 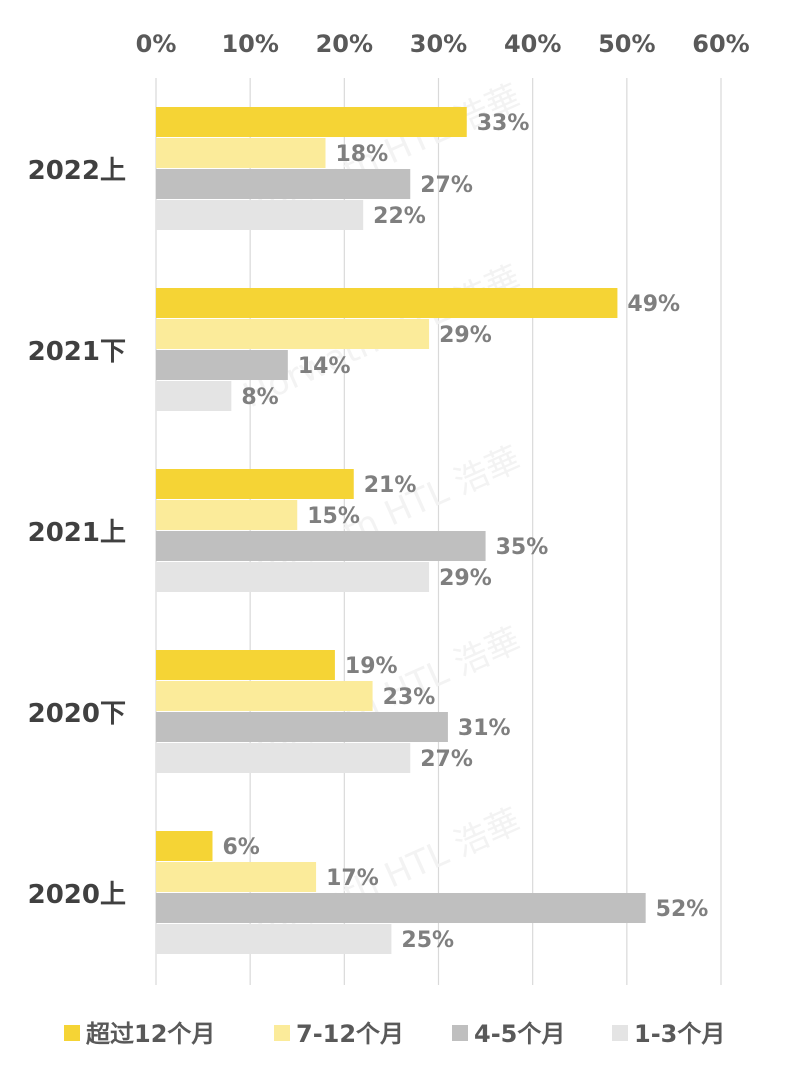 I want to click on x-tick-label: 20%, so click(x=344, y=44).